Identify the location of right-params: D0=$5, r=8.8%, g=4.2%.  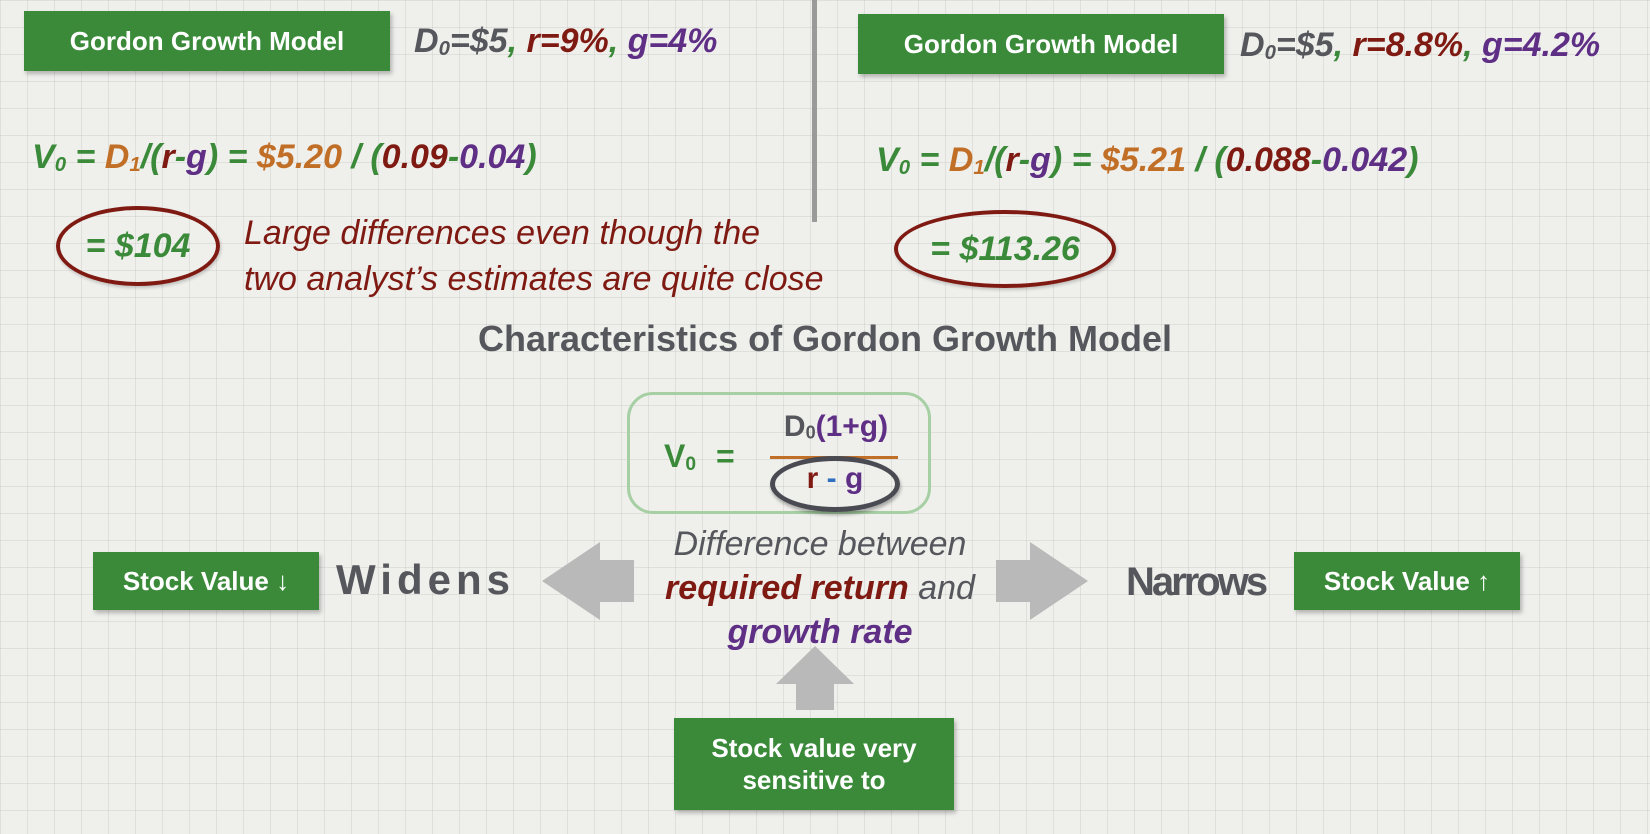
(1420, 45).